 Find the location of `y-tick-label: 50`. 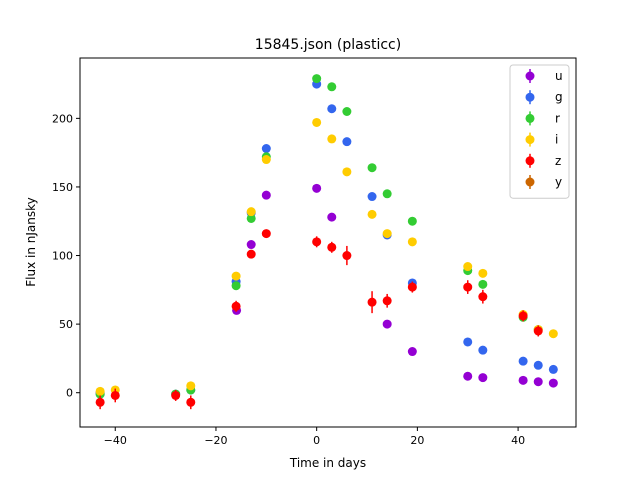

y-tick-label: 50 is located at coordinates (66, 324).